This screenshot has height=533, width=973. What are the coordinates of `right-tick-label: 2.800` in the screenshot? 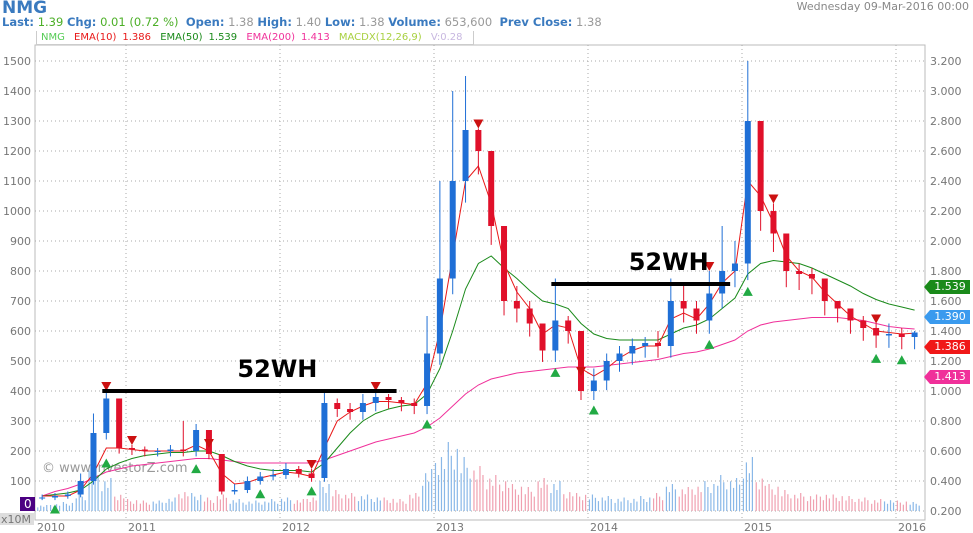 It's located at (946, 121).